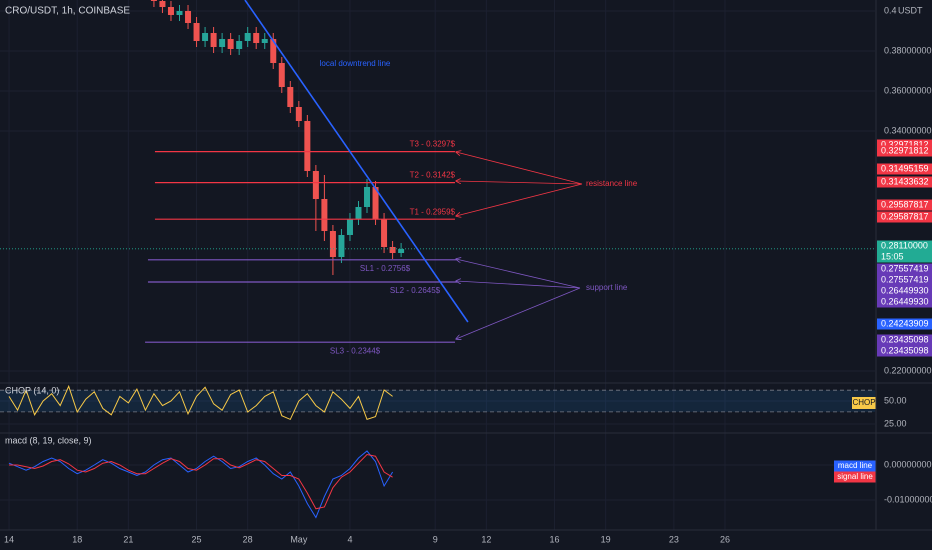 This screenshot has height=550, width=932. I want to click on price-label: 0.28110000, so click(904, 245).